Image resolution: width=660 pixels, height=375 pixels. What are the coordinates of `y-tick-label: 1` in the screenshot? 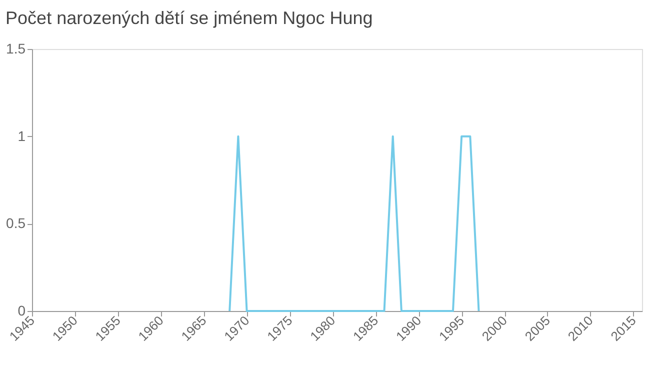 It's located at (22, 136).